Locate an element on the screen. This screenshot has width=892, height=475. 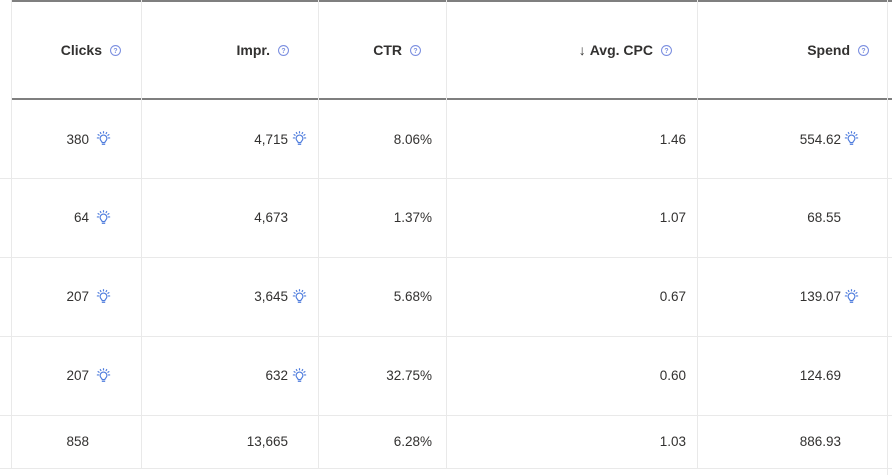
impressions-cell: 3,645 is located at coordinates (229, 296).